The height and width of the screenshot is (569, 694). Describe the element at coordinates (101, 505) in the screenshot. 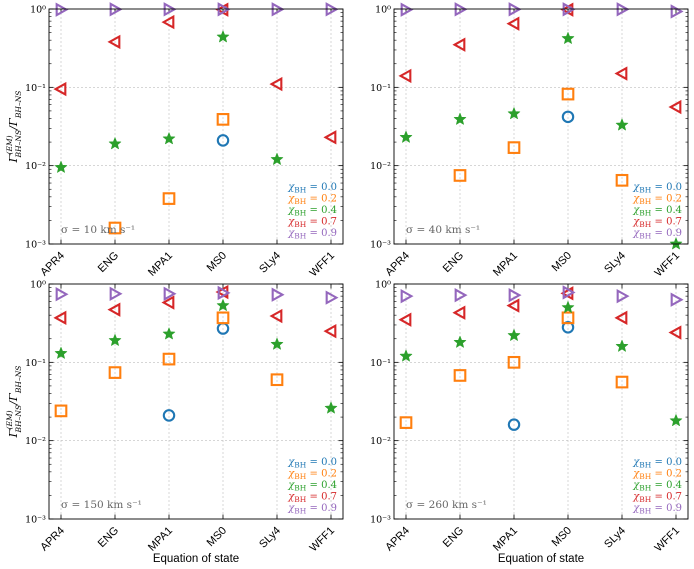

I see `sigma-annotation: σ = 150 km s⁻¹` at that location.